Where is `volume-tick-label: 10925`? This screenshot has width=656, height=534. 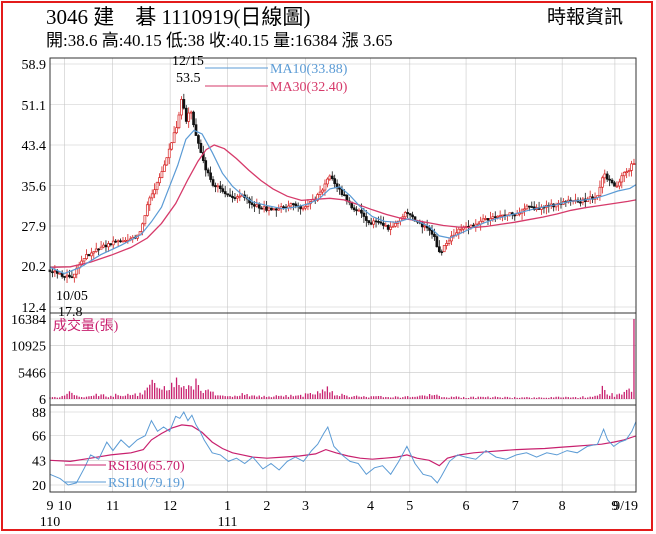
volume-tick-label: 10925 is located at coordinates (28, 347).